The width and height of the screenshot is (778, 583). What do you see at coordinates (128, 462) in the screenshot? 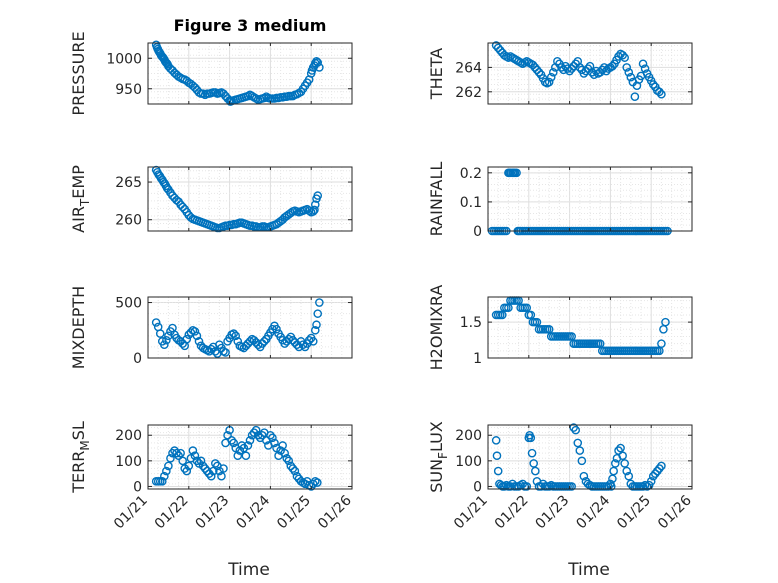
I see `terr_msl-ytick-label: 100` at bounding box center [128, 462].